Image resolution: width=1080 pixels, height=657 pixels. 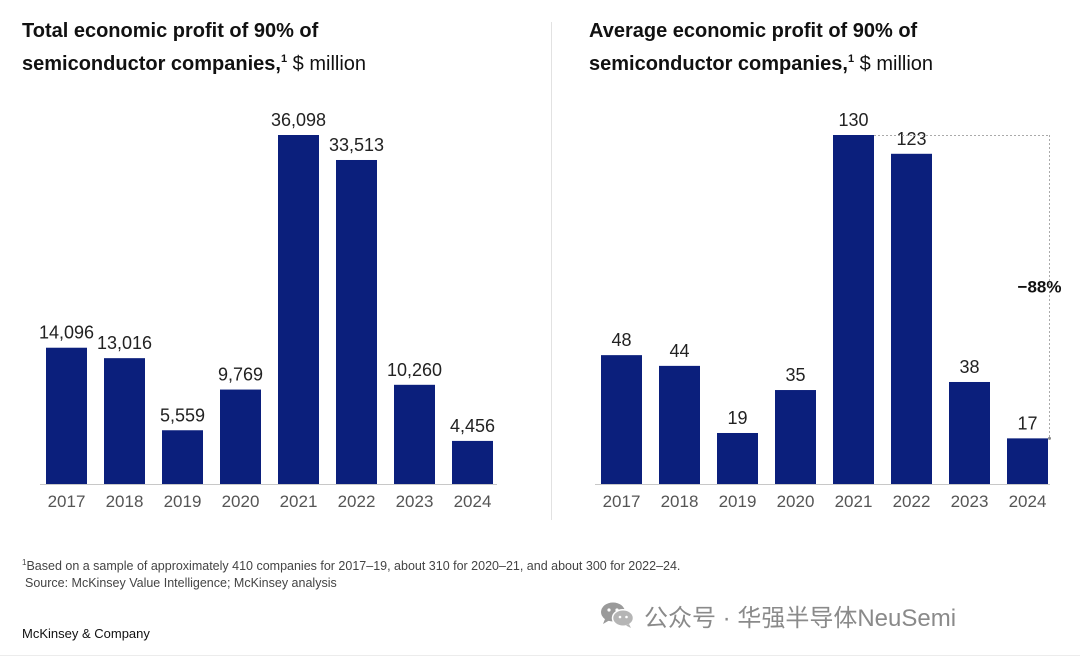 What do you see at coordinates (151, 64) in the screenshot?
I see `chart-title-total-line2: semiconductor companies,` at bounding box center [151, 64].